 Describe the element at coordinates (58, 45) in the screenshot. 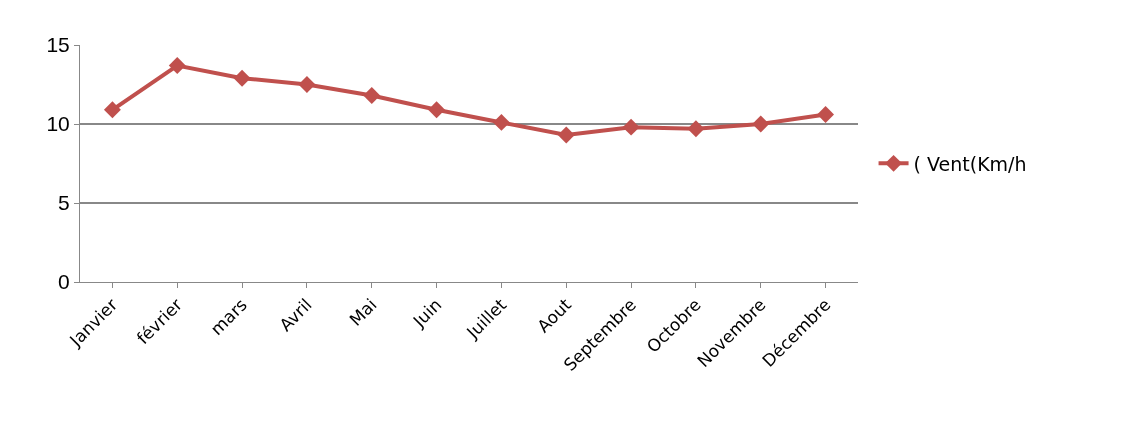

I see `y-tick-label: 15` at that location.